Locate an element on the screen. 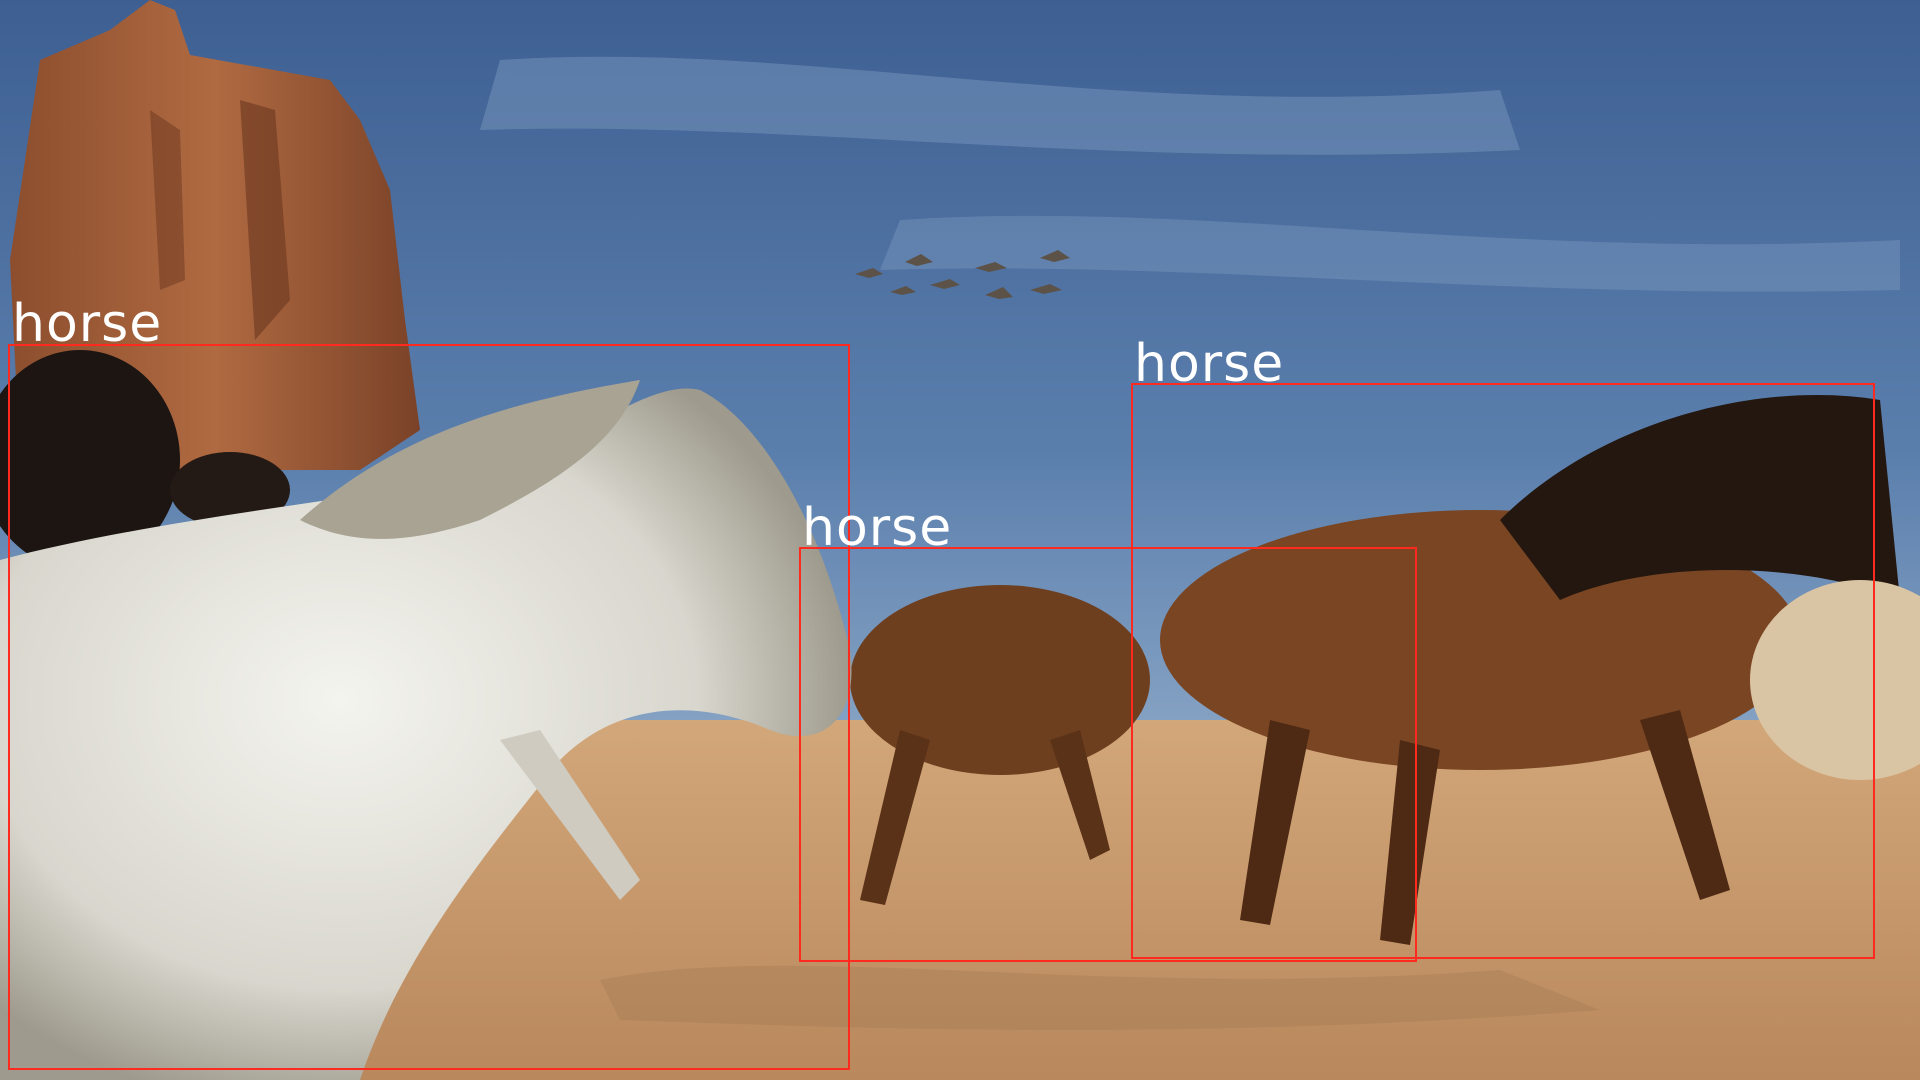  brown-horse is located at coordinates (1000, 680).